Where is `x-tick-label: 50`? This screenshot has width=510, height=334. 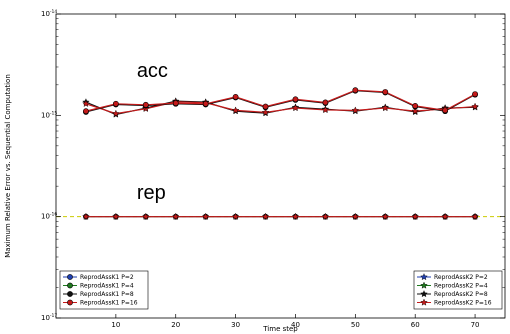
x-tick-label: 50 is located at coordinates (355, 325).